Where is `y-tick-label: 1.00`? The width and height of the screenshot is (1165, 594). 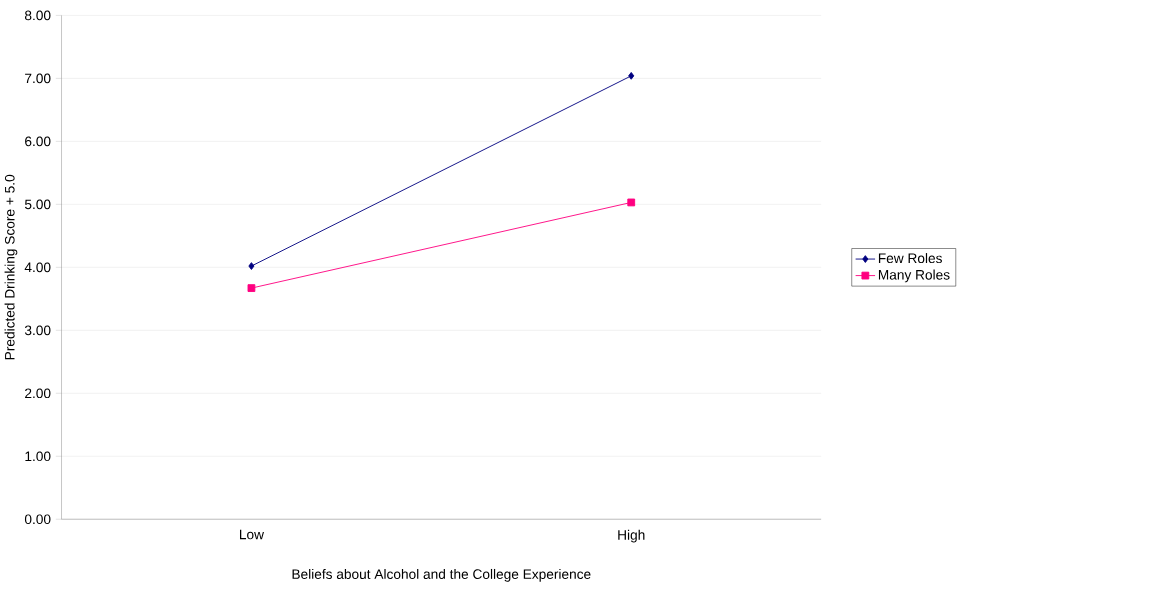
y-tick-label: 1.00 is located at coordinates (38, 456).